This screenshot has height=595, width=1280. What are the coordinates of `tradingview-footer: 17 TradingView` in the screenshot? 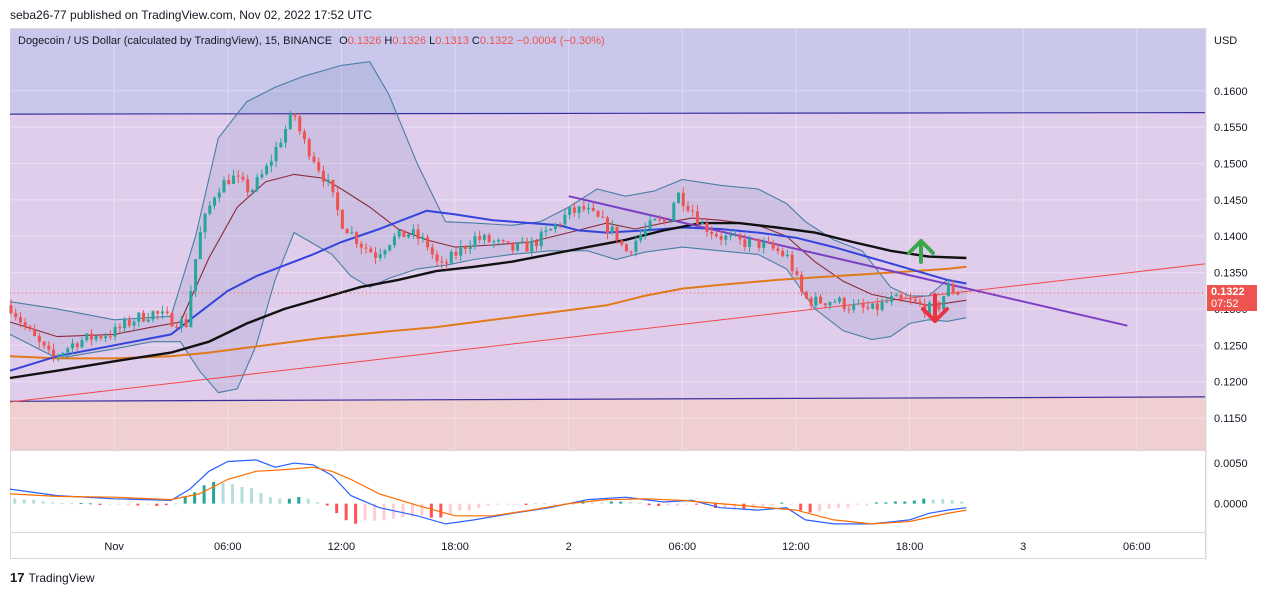 It's located at (52, 577).